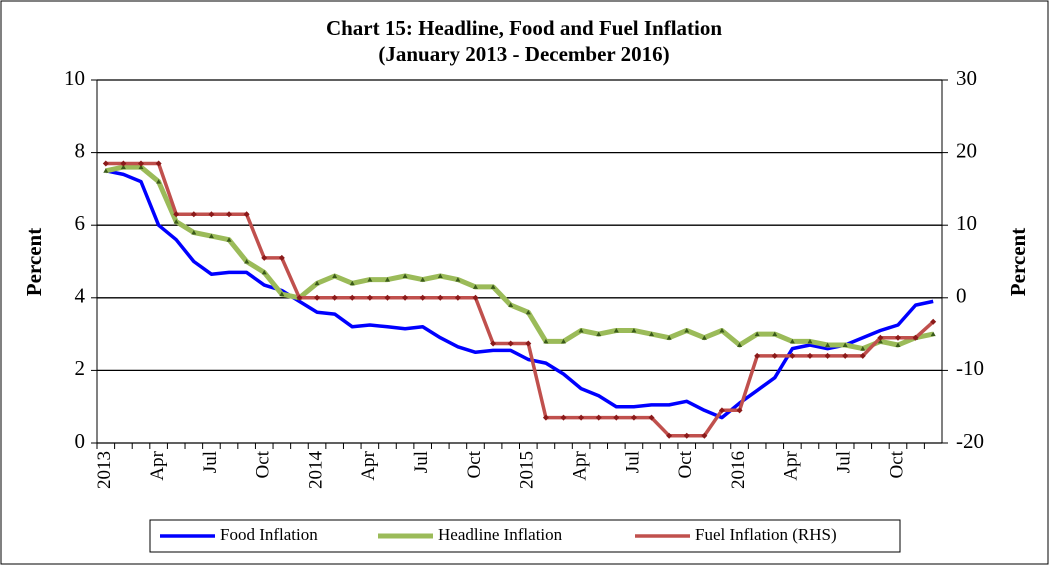 The height and width of the screenshot is (565, 1049). Describe the element at coordinates (80, 441) in the screenshot. I see `y-tick-label: 0` at that location.